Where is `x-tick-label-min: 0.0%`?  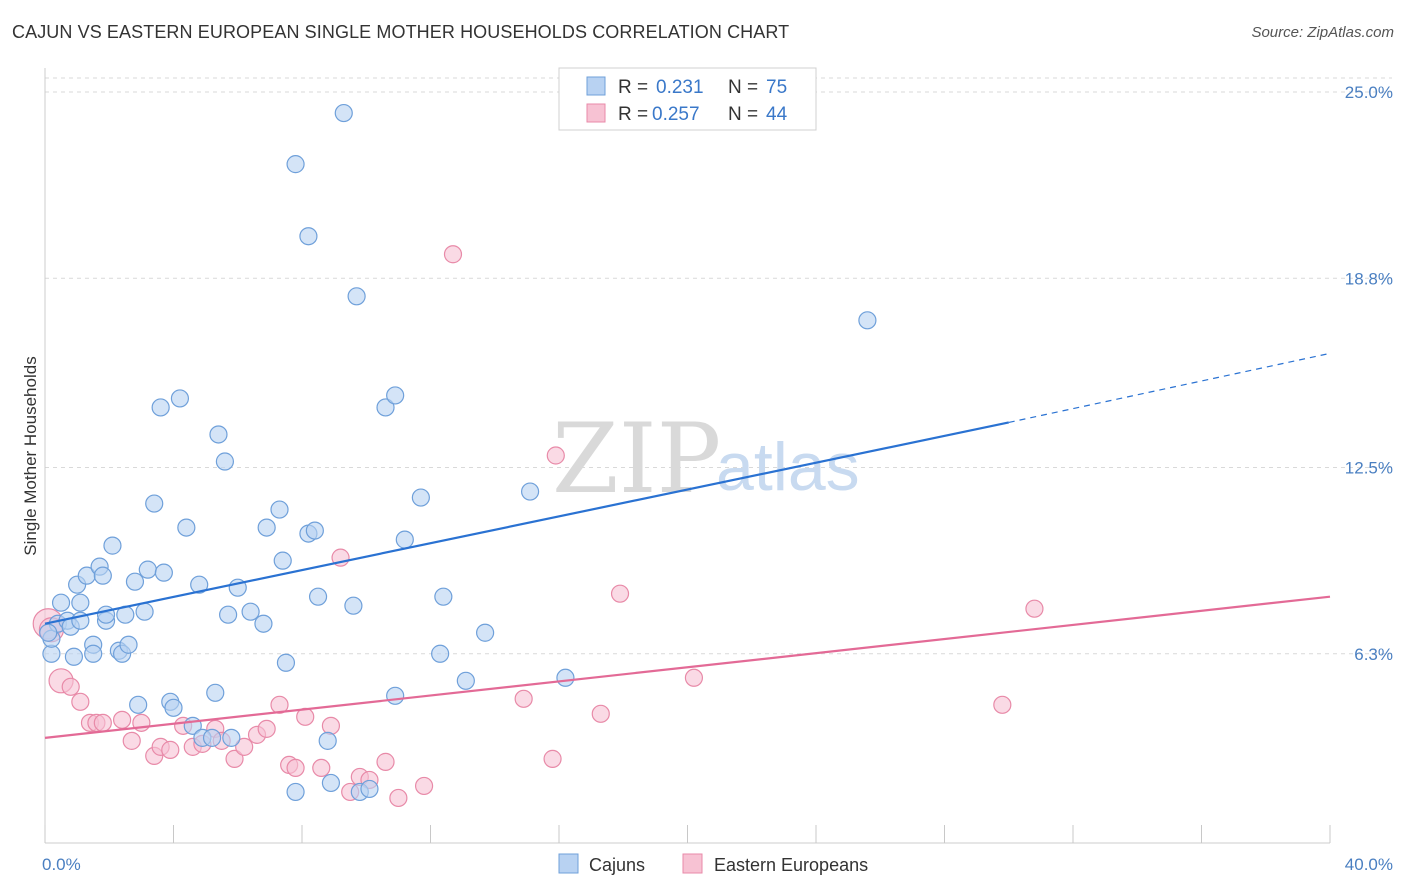 x-tick-label-min: 0.0% is located at coordinates (61, 864).